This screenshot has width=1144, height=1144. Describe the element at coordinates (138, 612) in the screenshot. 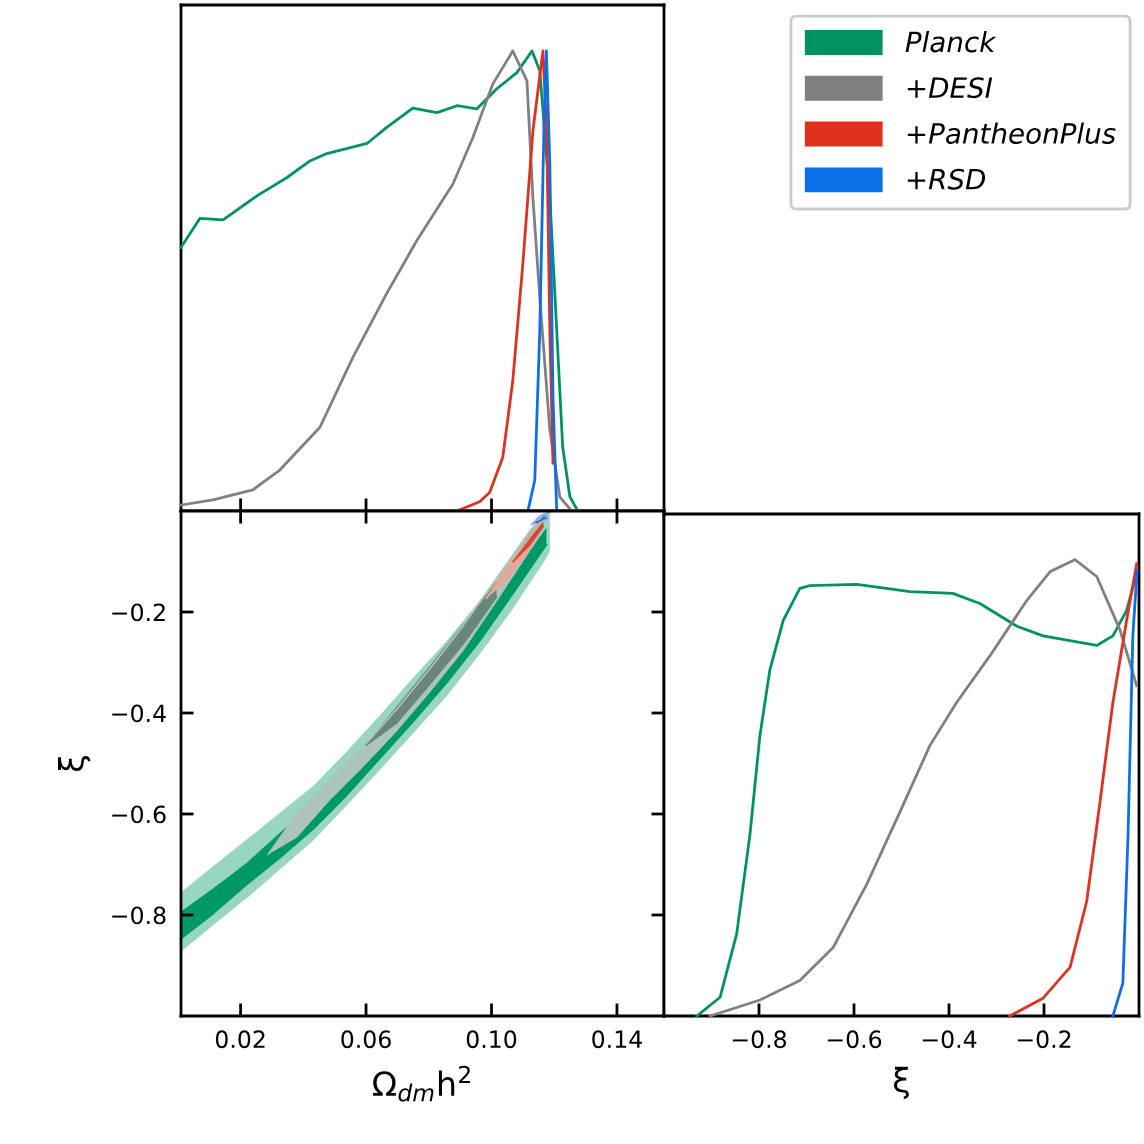

I see `y-tick-label: −0.2` at that location.